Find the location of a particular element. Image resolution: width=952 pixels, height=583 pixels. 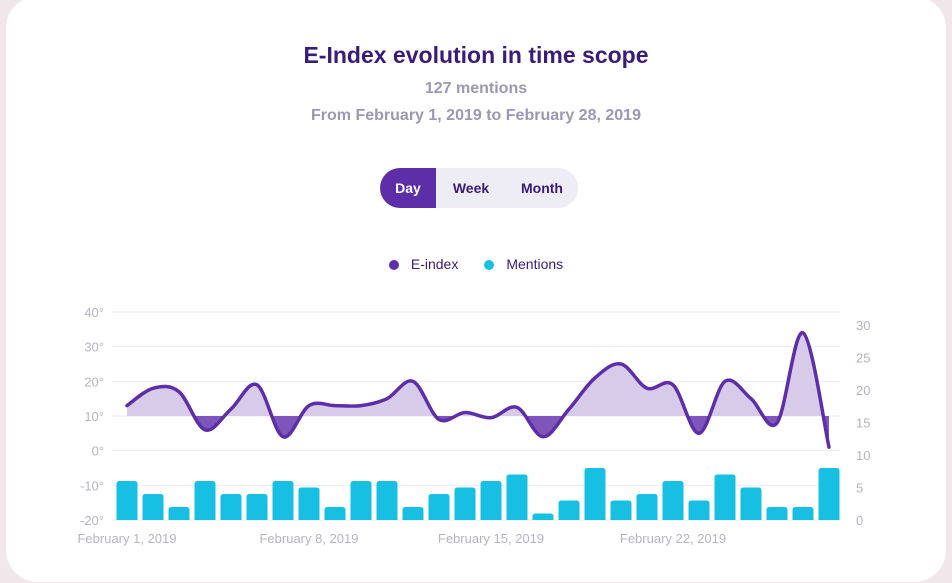

toggle-day: Day is located at coordinates (408, 188).